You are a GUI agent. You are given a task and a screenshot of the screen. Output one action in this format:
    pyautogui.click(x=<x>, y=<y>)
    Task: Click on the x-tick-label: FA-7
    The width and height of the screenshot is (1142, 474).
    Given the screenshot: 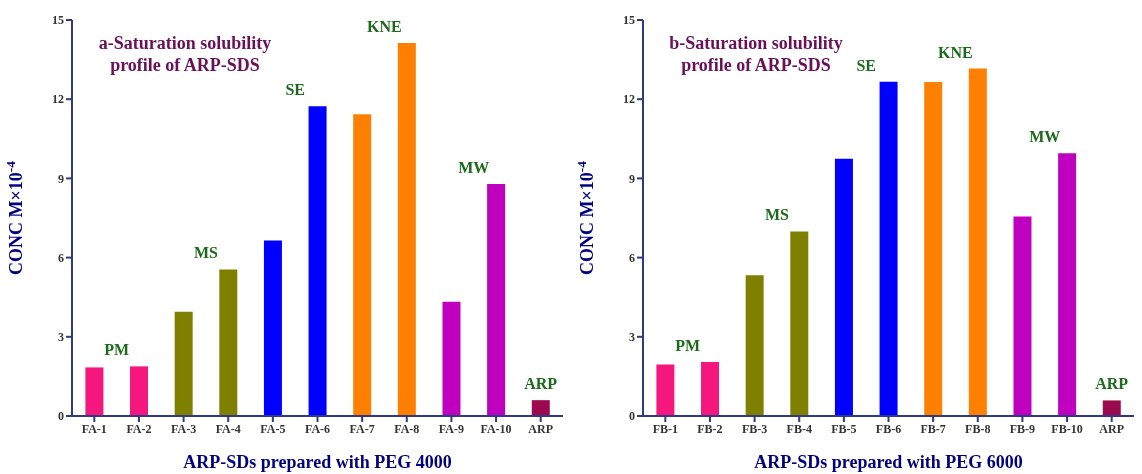 What is the action you would take?
    pyautogui.click(x=362, y=428)
    